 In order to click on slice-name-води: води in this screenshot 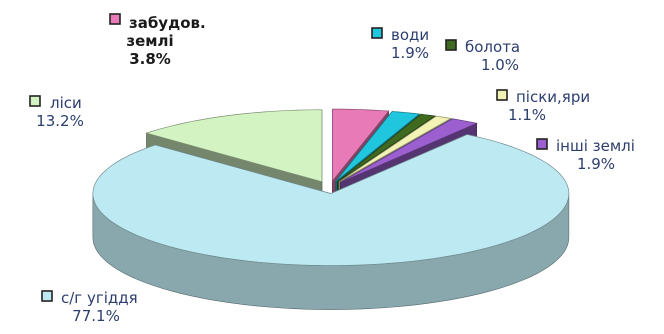, I will do `click(410, 35)`.